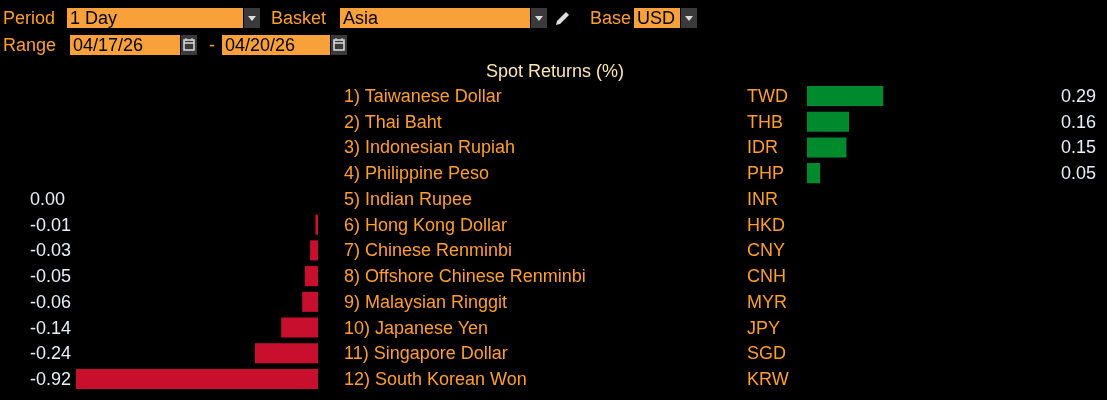 The image size is (1107, 400). I want to click on text: PHP, so click(766, 173).